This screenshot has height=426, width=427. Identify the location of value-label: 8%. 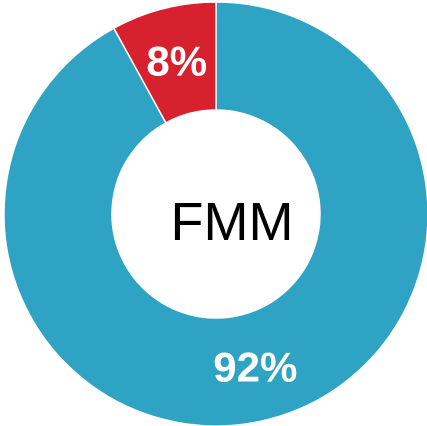
(176, 60).